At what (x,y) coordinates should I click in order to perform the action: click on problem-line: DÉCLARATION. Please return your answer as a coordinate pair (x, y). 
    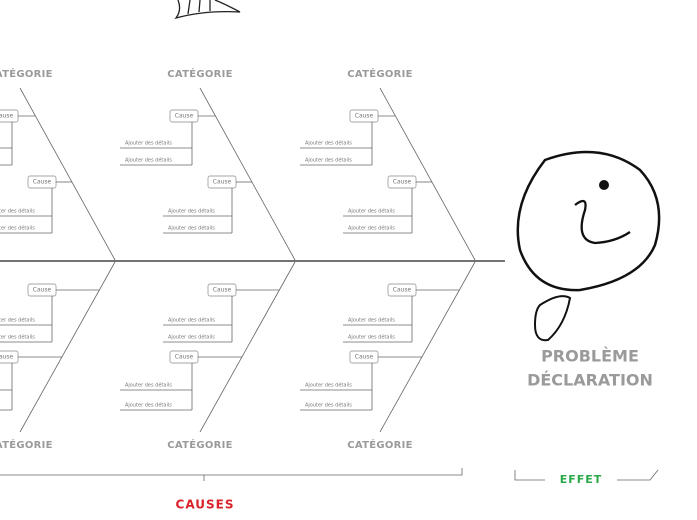
    Looking at the image, I should click on (590, 380).